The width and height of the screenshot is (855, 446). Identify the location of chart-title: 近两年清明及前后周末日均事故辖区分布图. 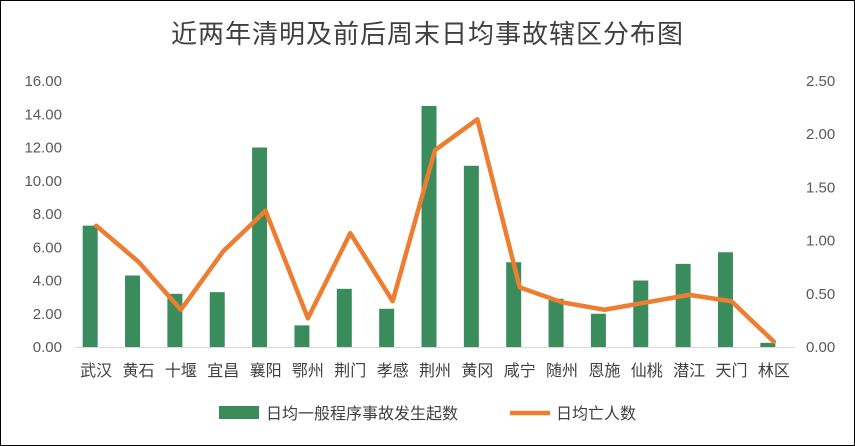
(427, 35).